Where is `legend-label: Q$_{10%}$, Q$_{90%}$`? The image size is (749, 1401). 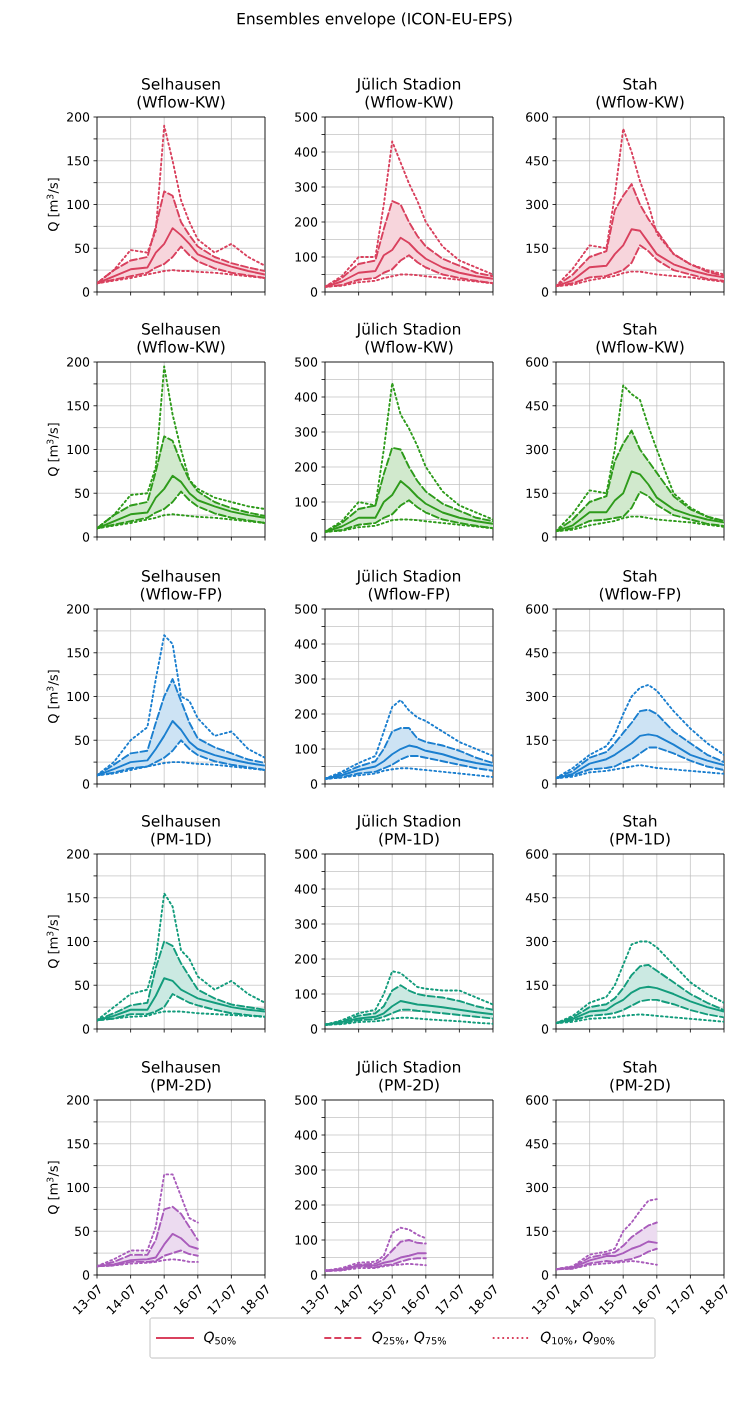 legend-label: Q$_{10%}$, Q$_{90%}$ is located at coordinates (577, 1338).